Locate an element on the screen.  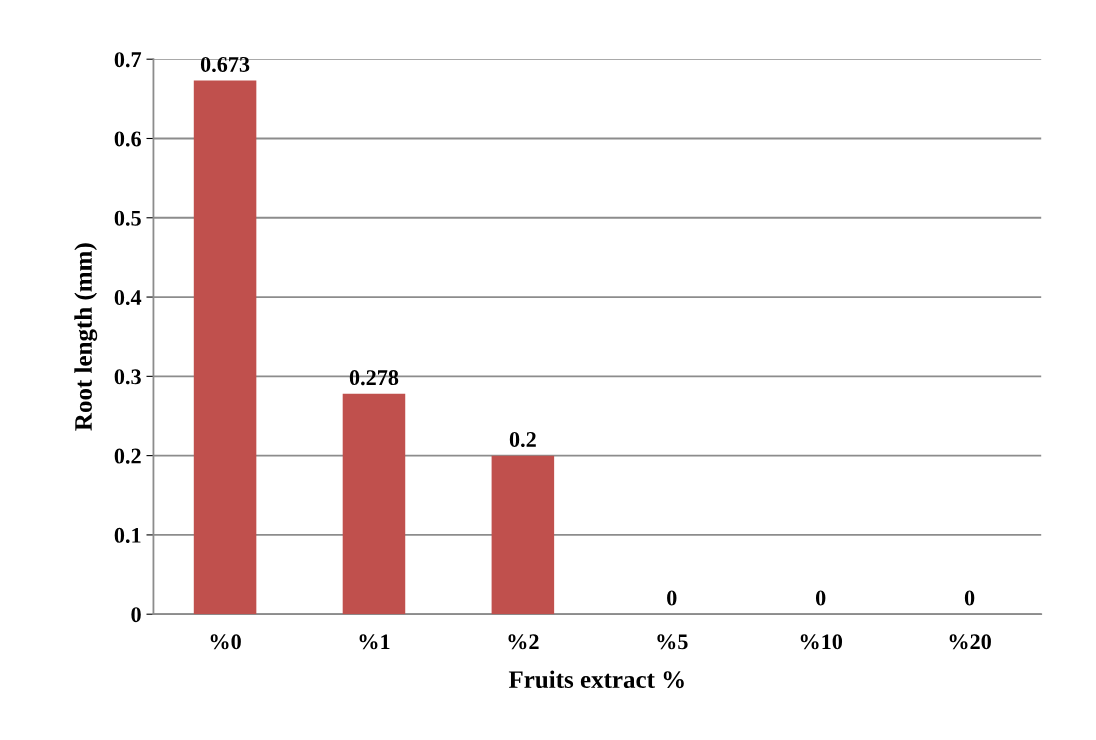
x-tick-label: %0 is located at coordinates (225, 642).